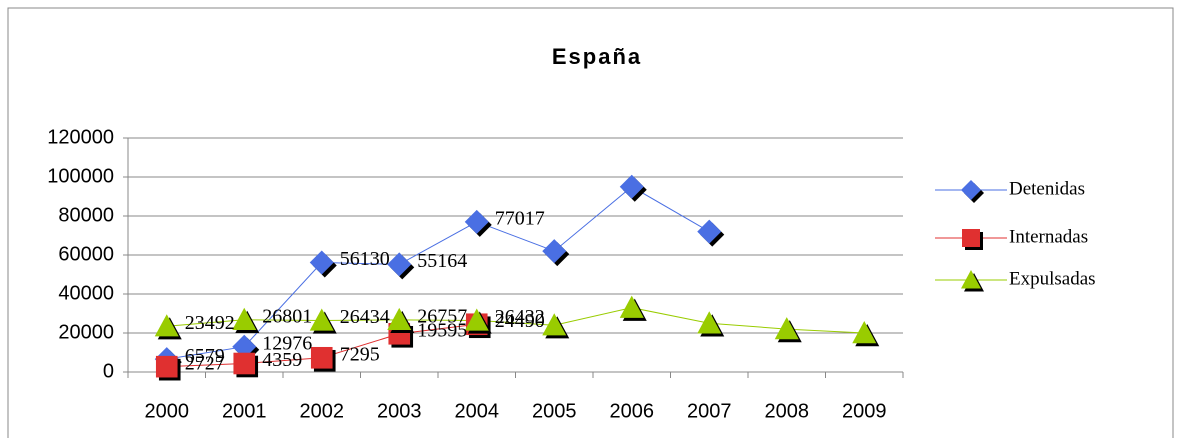  What do you see at coordinates (365, 259) in the screenshot?
I see `data-label: 56130` at bounding box center [365, 259].